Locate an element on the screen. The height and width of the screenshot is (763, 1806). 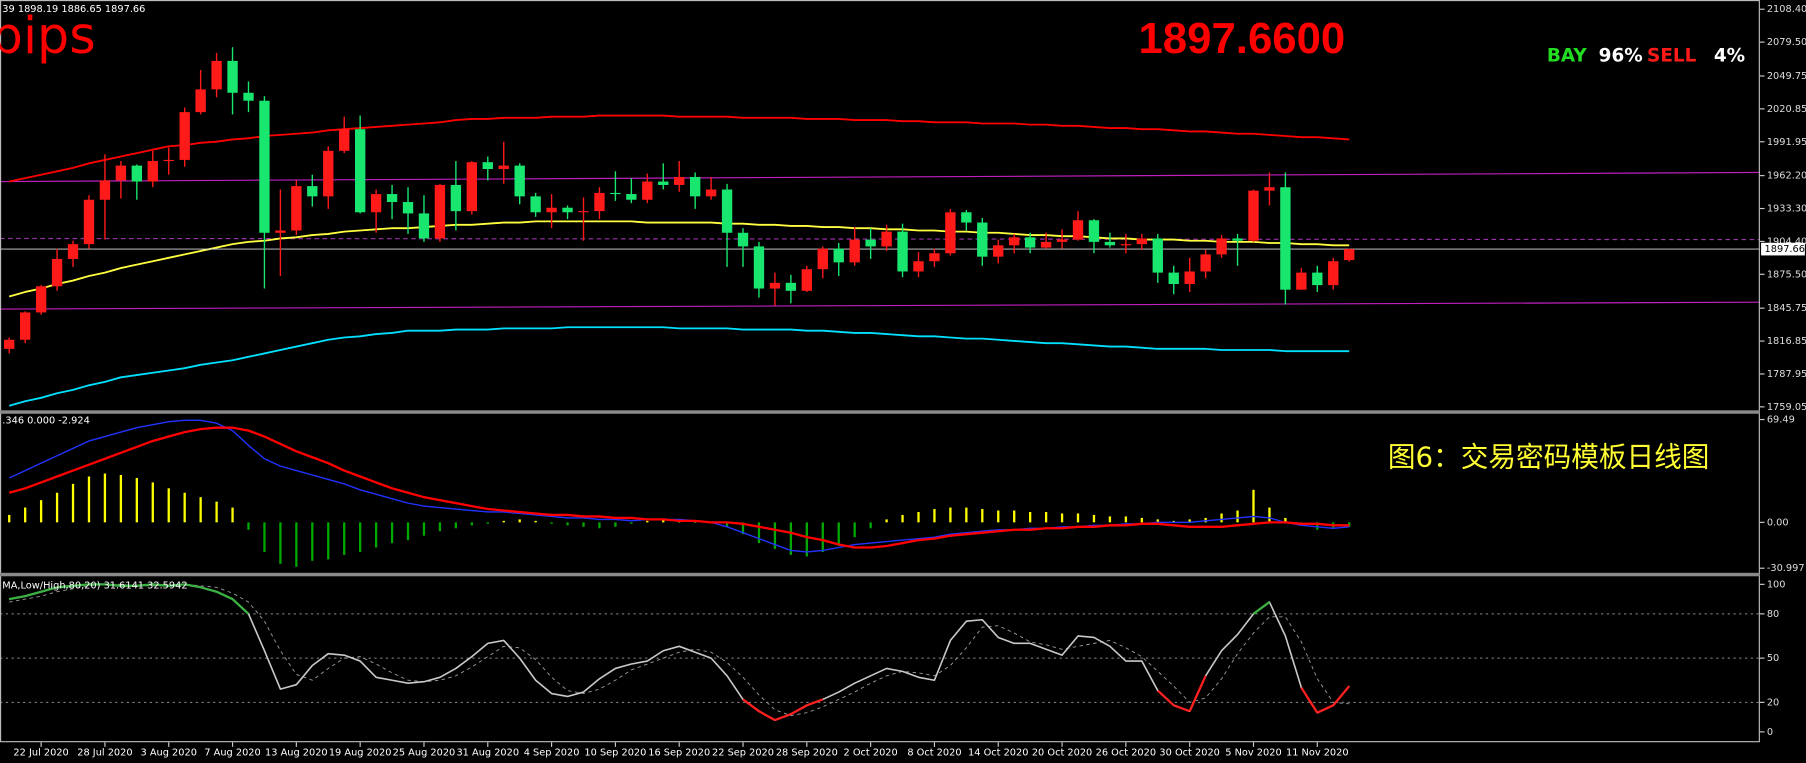
y-tick-label: 1816.85 is located at coordinates (1786, 341).